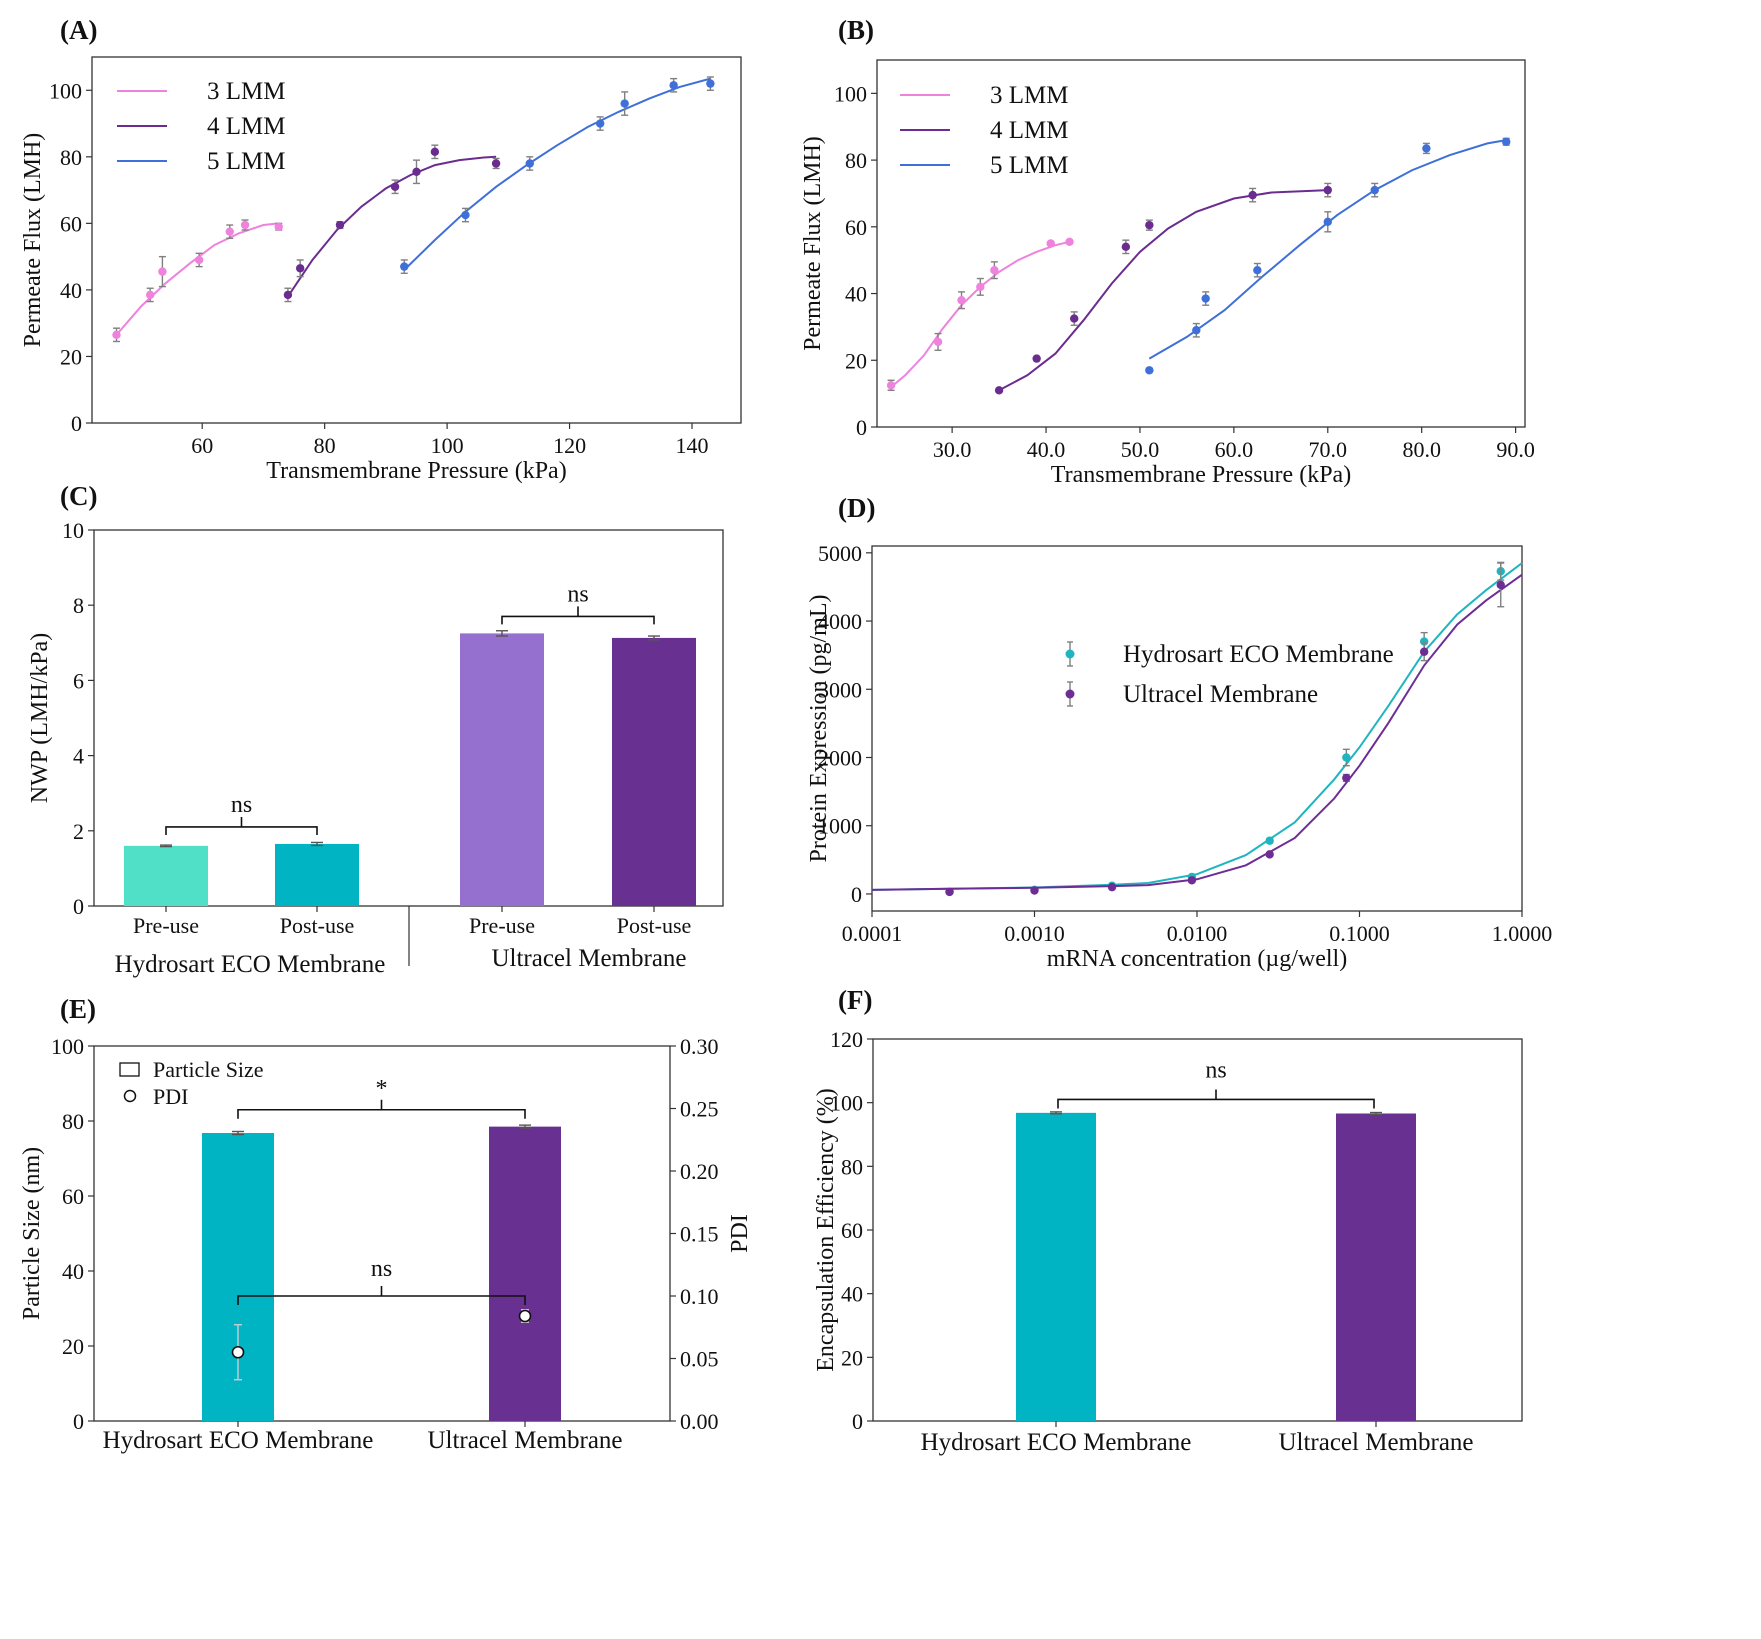 This screenshot has height=1639, width=1761. I want to click on y-tick-label: 120, so click(846, 1039).